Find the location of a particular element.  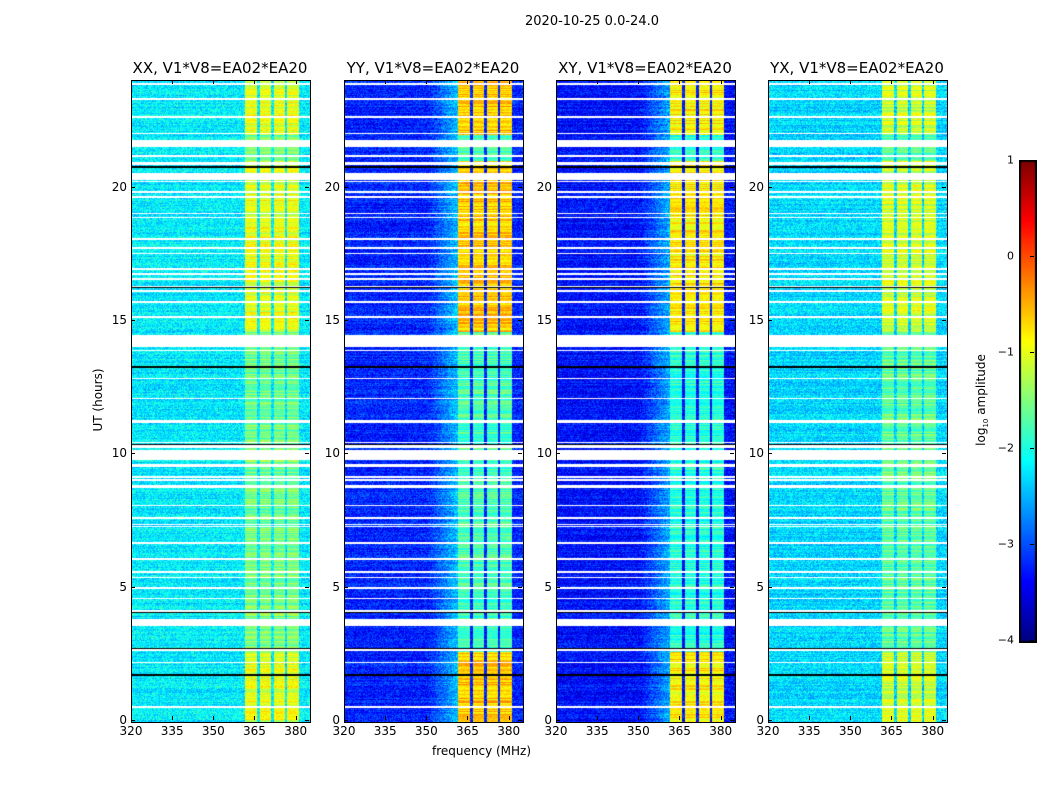

colorbar-tick-label: −4 is located at coordinates (1005, 640).